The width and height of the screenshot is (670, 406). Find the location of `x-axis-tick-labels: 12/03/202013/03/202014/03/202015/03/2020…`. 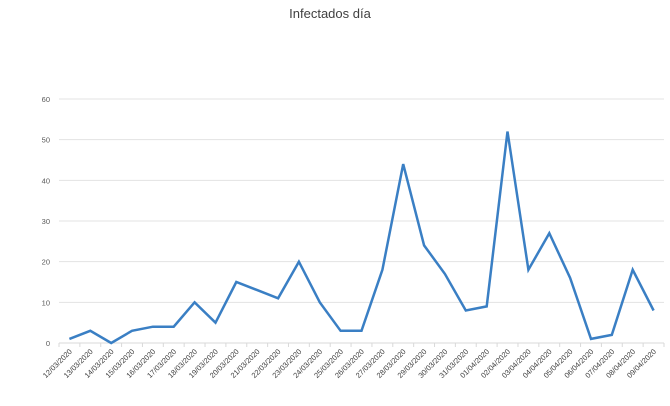

x-axis-tick-labels: 12/03/202013/03/202014/03/202015/03/2020… is located at coordinates (349, 363).